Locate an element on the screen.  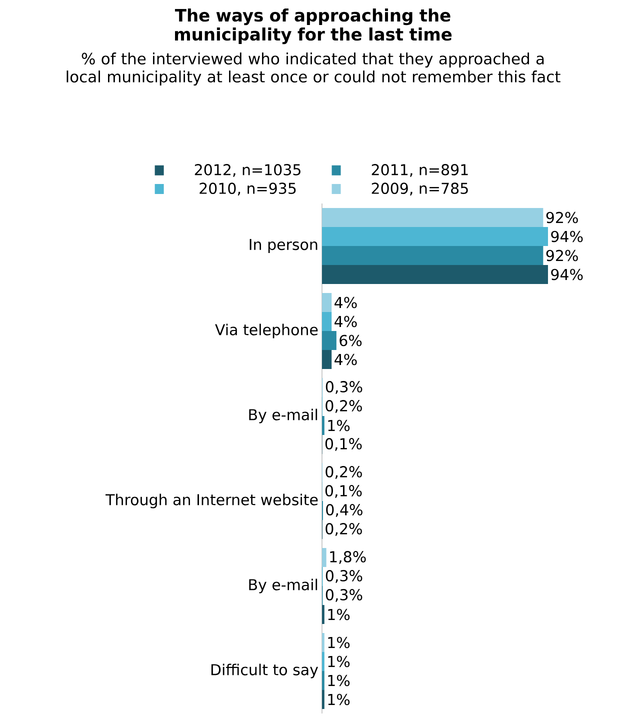
legend-label: 2009, n=785 is located at coordinates (420, 189).